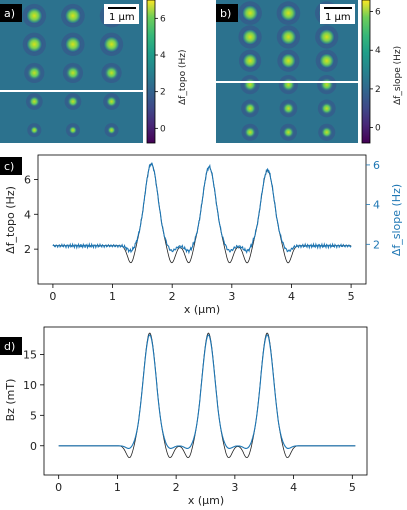 Image resolution: width=407 pixels, height=510 pixels. I want to click on plot-c-ytick-label: 2, so click(27, 249).